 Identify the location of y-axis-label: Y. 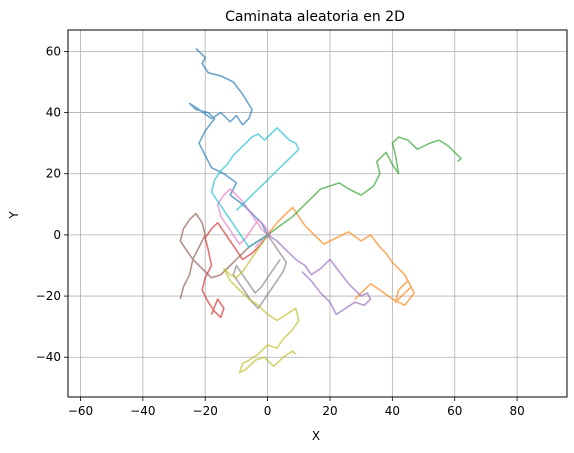
(14, 215).